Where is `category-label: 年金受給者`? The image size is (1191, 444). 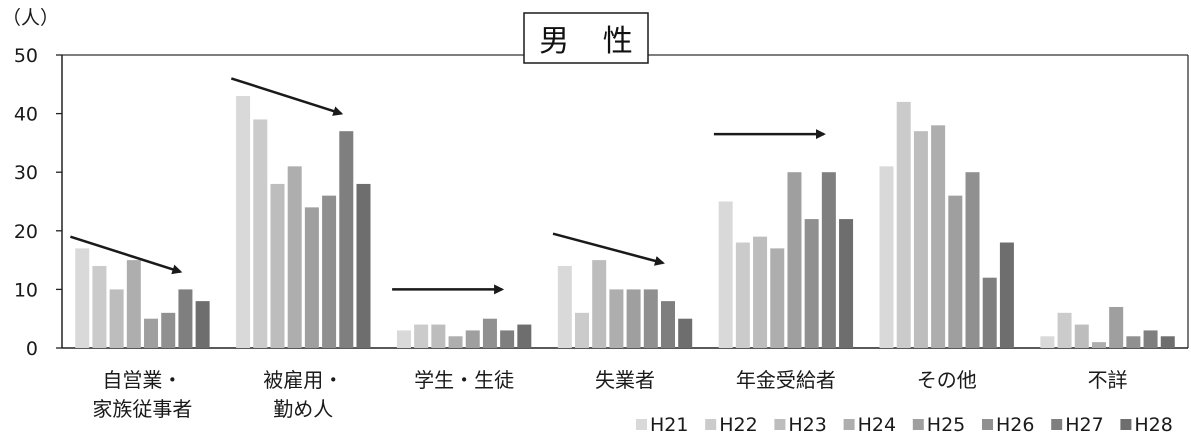
category-label: 年金受給者 is located at coordinates (786, 380).